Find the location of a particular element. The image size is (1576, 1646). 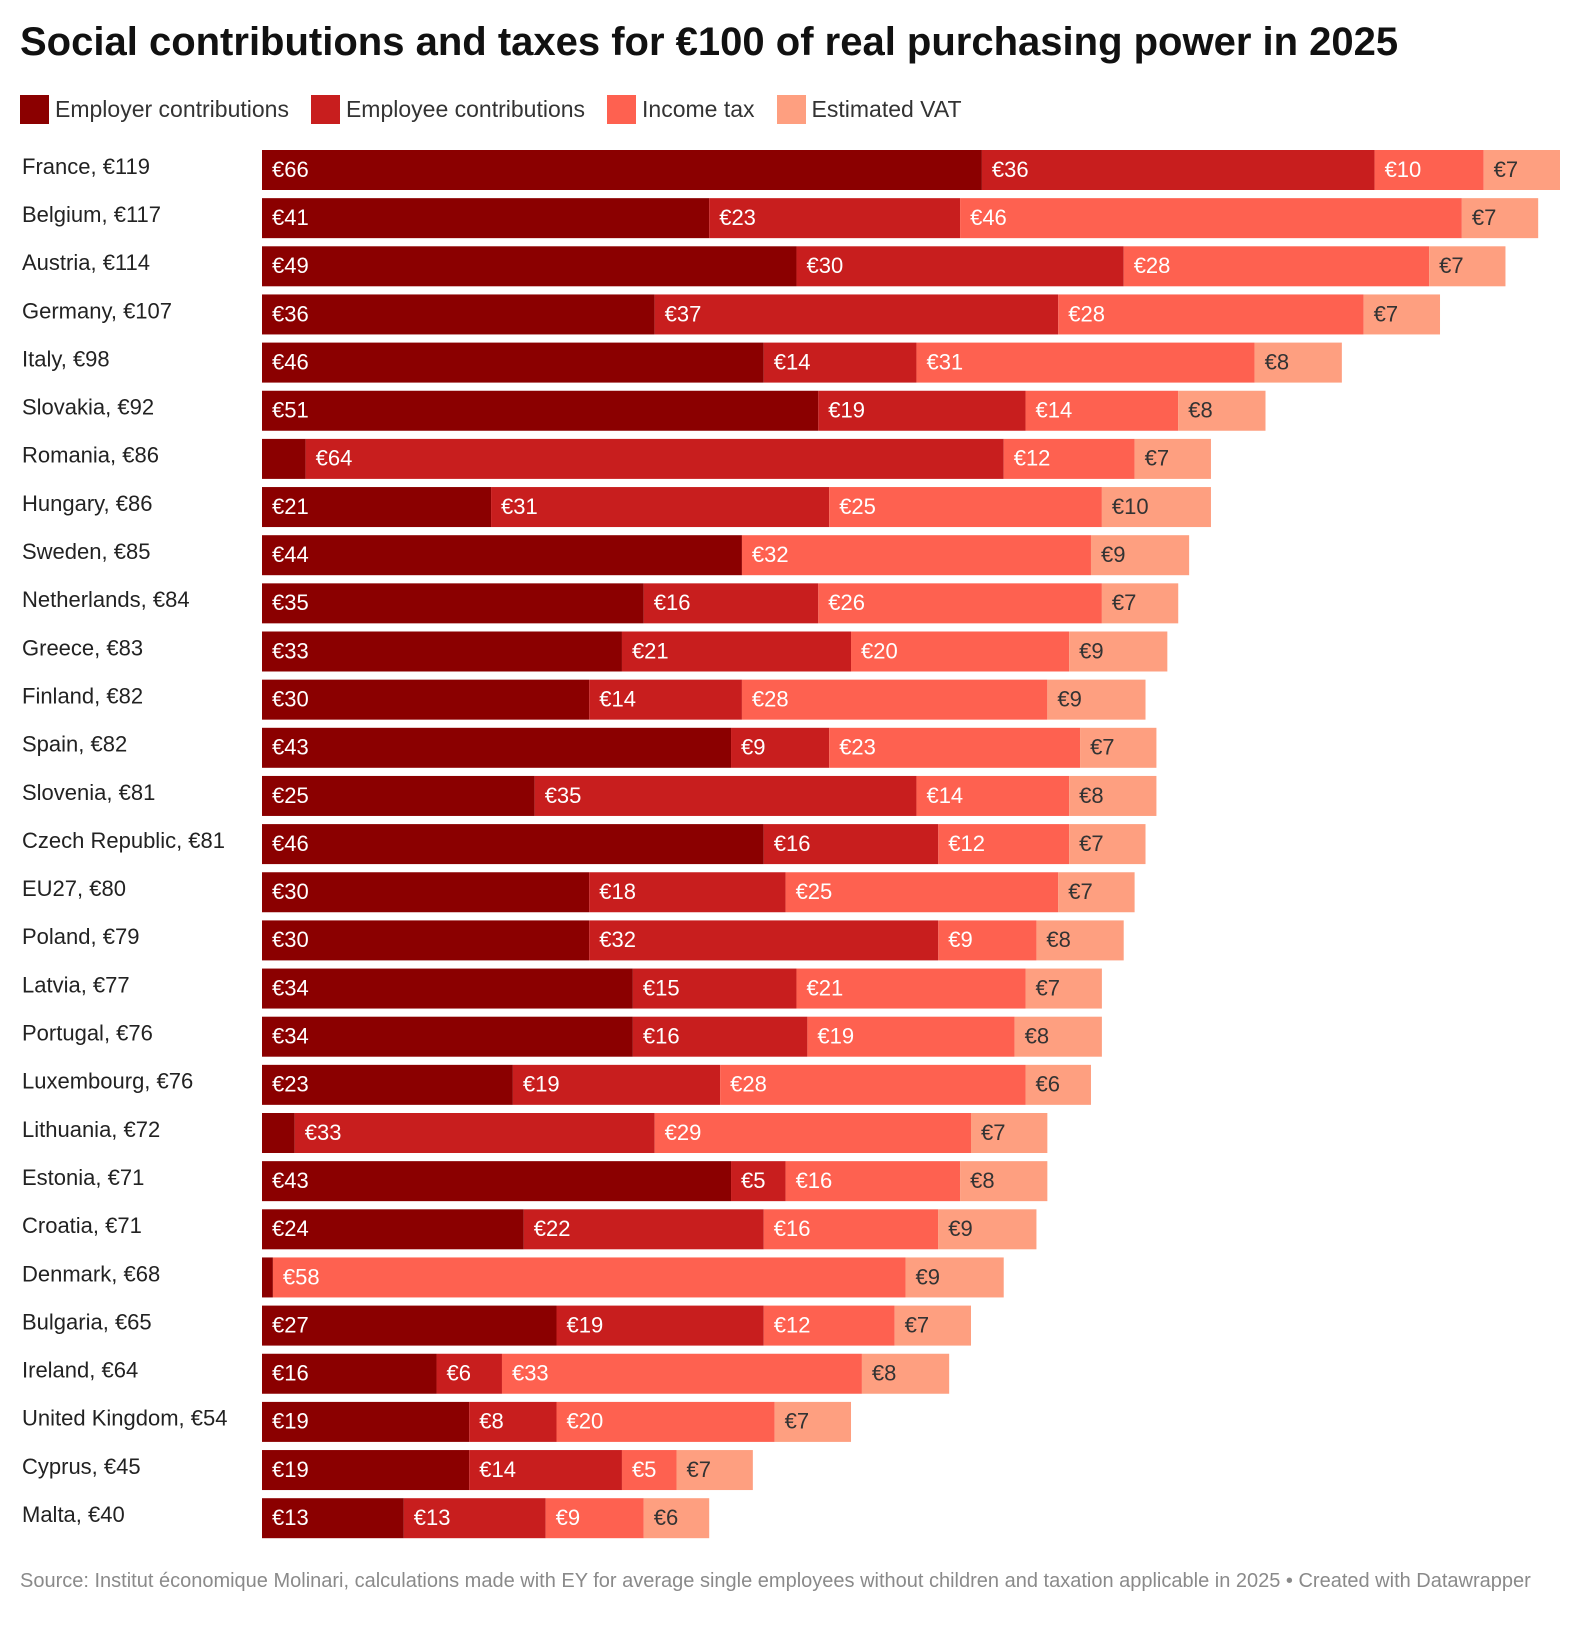

category-label-ireland: Ireland, €64 is located at coordinates (80, 1370).